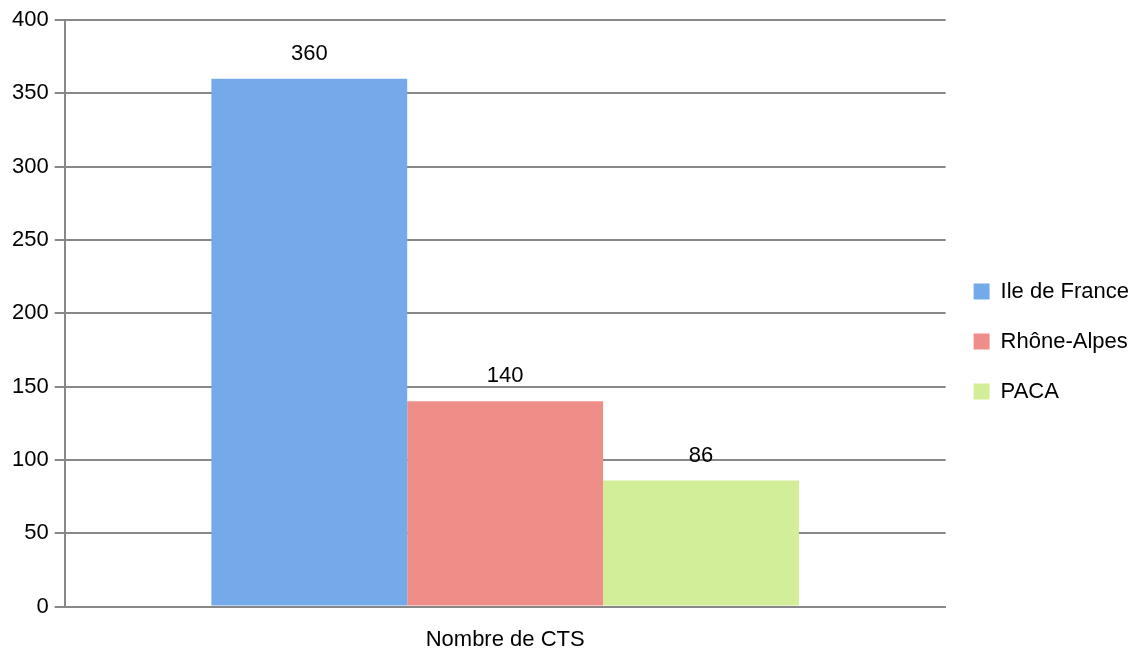 Image resolution: width=1143 pixels, height=669 pixels. Describe the element at coordinates (30, 312) in the screenshot. I see `y-tick-label: 200` at that location.